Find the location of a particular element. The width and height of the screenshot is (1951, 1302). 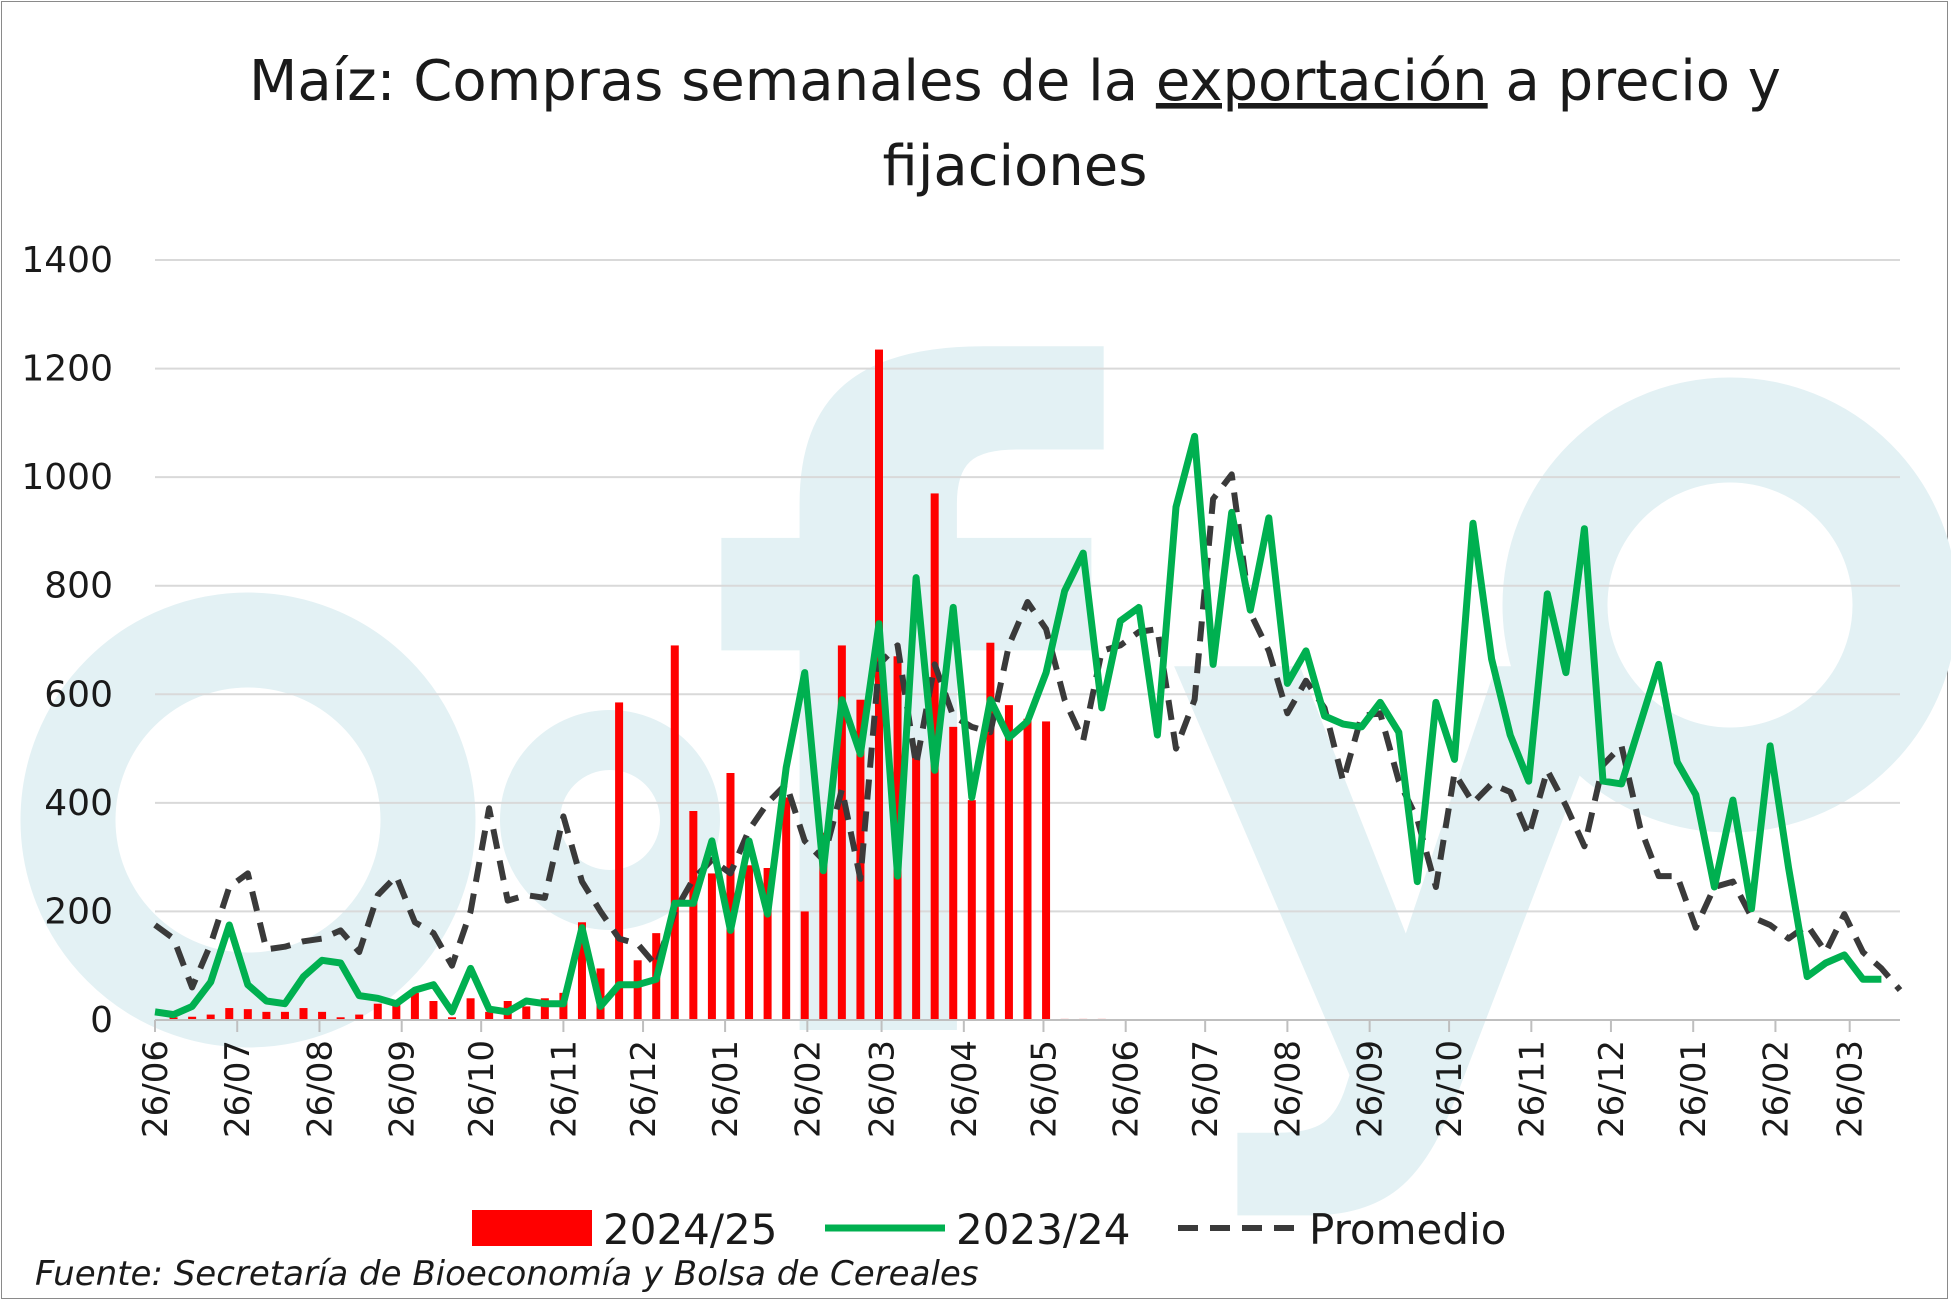

y-axis: 0 200 400 600 800 1000 1200 1400 is located at coordinates (67, 640).